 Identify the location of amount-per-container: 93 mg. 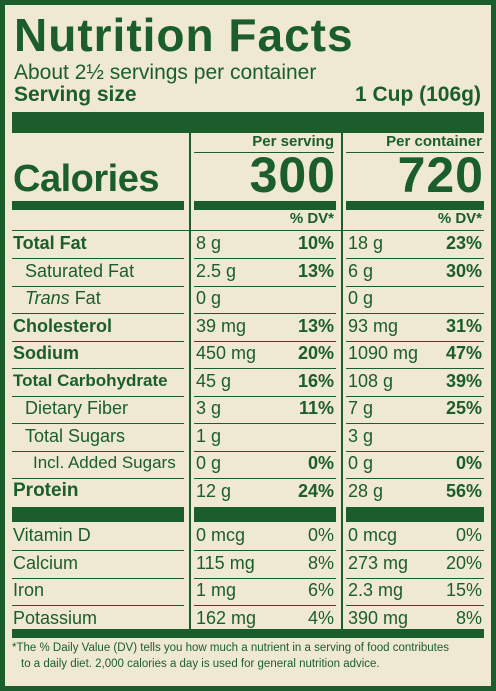
(373, 326).